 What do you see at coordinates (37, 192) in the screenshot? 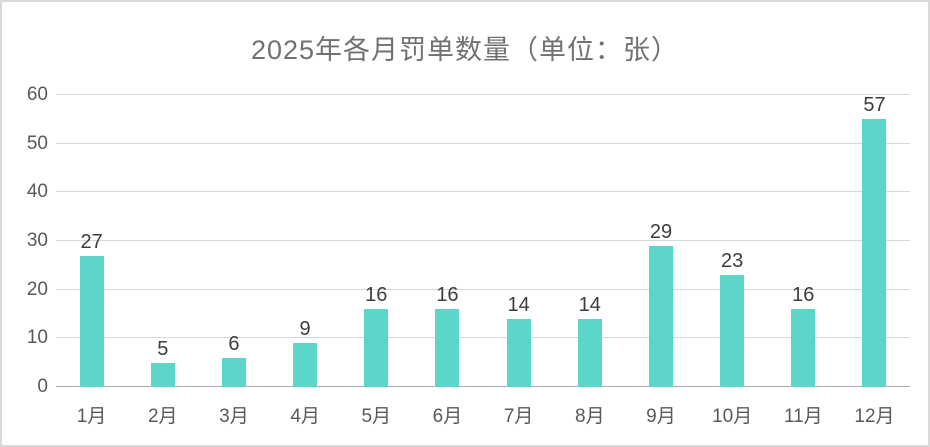
I see `y-axis-tick-label: 40` at bounding box center [37, 192].